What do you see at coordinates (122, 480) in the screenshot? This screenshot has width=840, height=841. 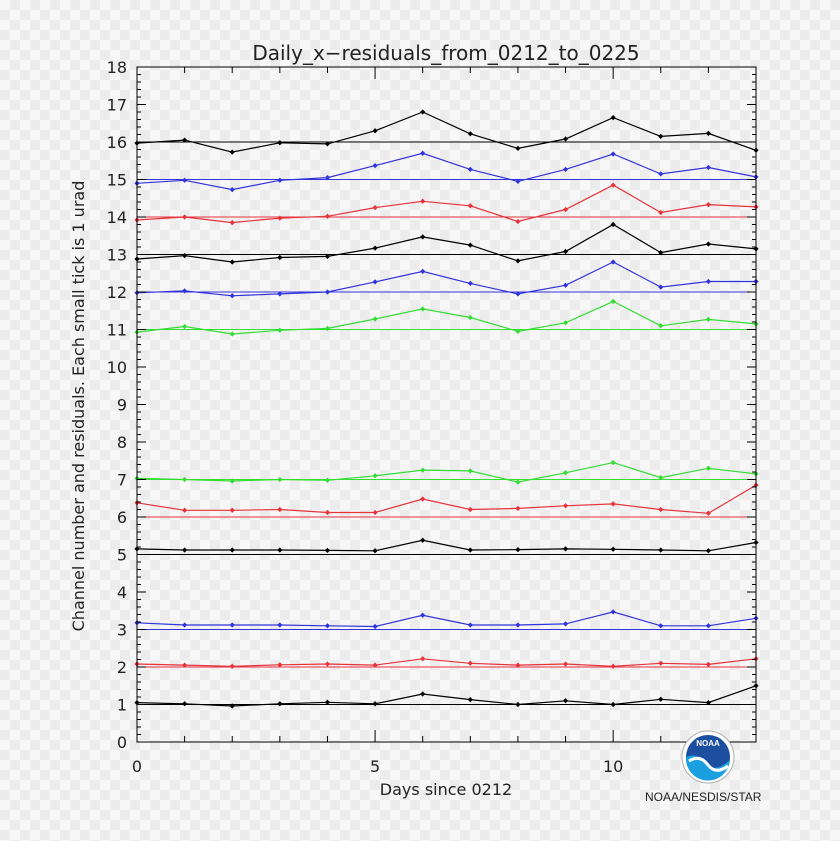 I see `y-tick-label: 7` at bounding box center [122, 480].